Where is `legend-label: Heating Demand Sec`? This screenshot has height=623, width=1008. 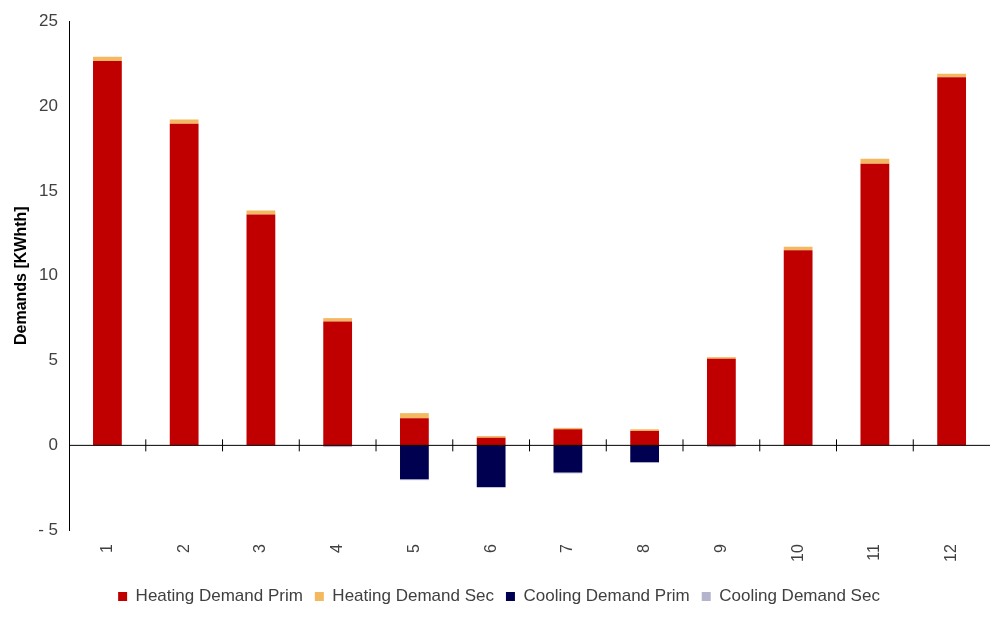 legend-label: Heating Demand Sec is located at coordinates (413, 596).